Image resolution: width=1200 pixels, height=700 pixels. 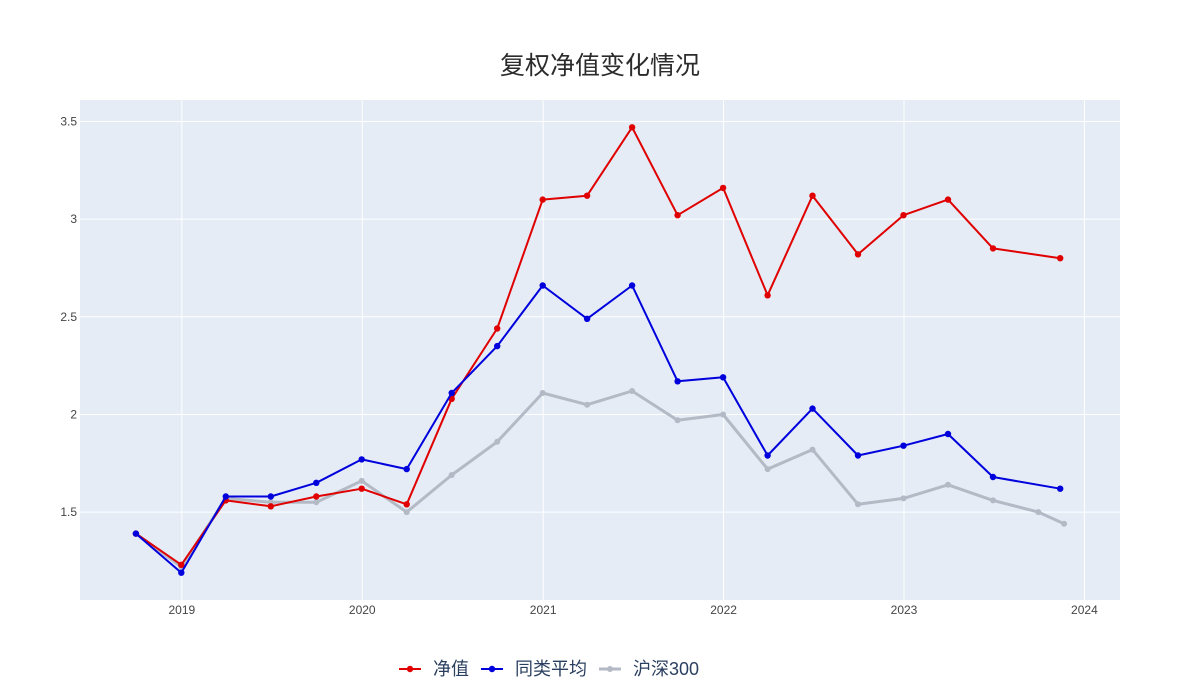 I want to click on x-tick-label: 2020, so click(x=362, y=610).